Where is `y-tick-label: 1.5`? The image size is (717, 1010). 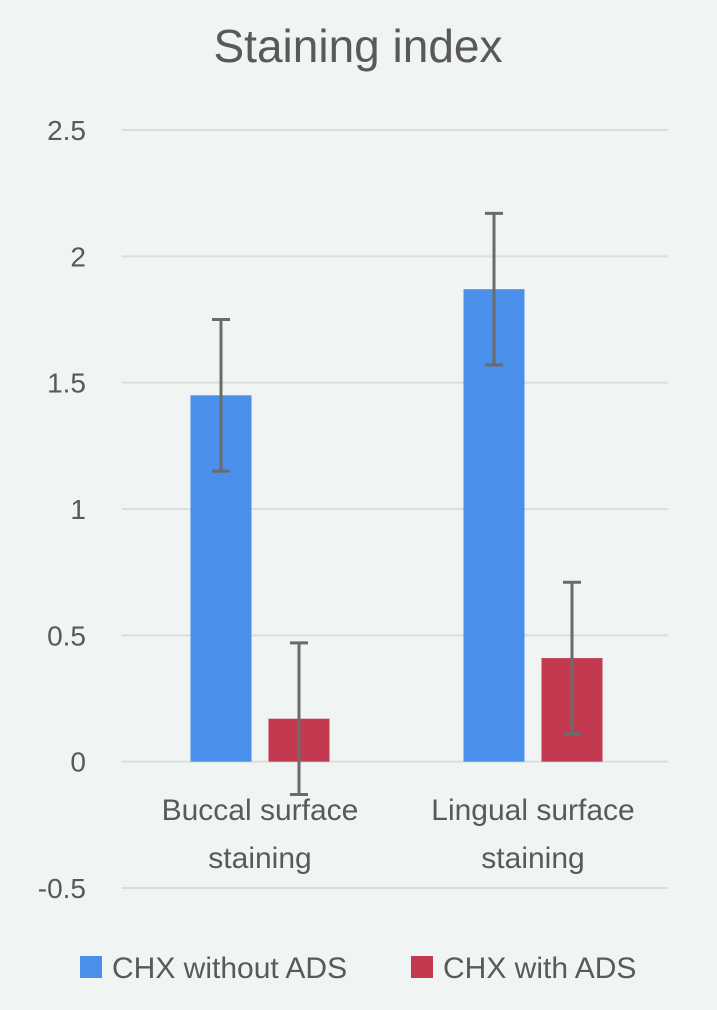
y-tick-label: 1.5 is located at coordinates (66, 383).